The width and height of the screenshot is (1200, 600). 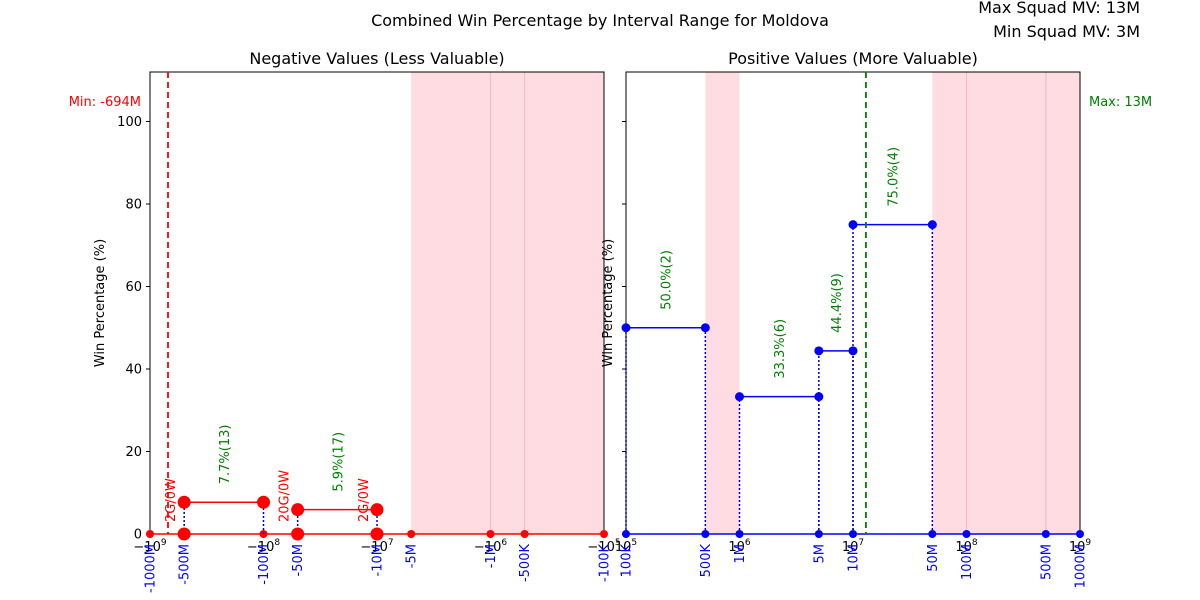 I want to click on y-tick-label: 100, so click(x=129, y=122).